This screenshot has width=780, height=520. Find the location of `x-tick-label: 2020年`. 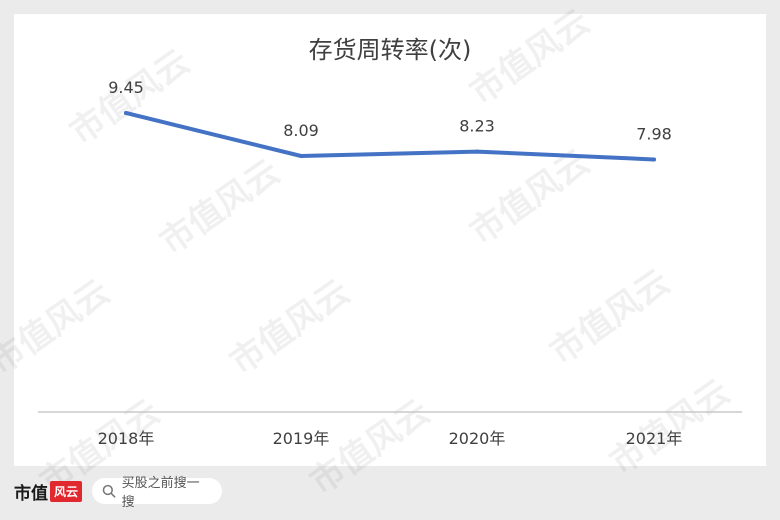

x-tick-label: 2020年 is located at coordinates (477, 438).